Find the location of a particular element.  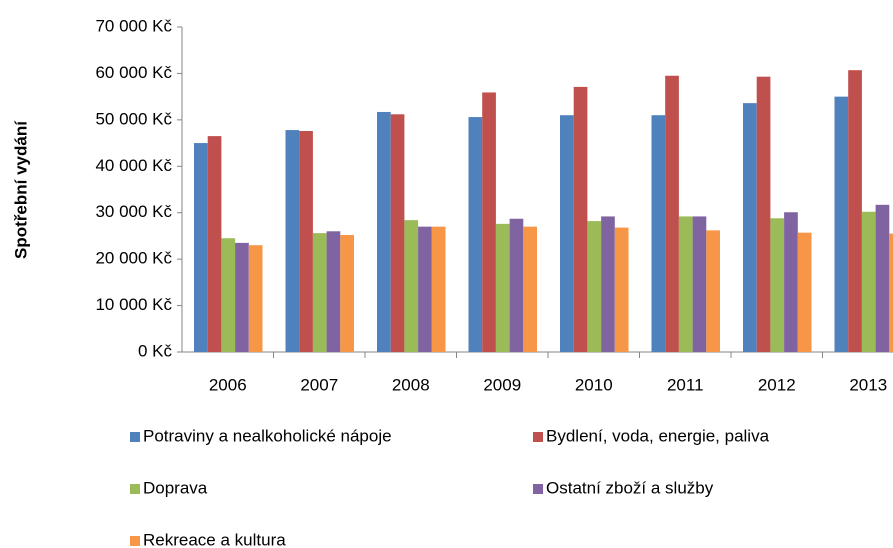

x-tick-label: 2013 is located at coordinates (868, 384).